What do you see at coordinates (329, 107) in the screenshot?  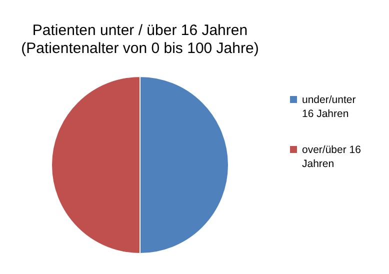 I see `legend-label: under/unter 16 Jahren` at bounding box center [329, 107].